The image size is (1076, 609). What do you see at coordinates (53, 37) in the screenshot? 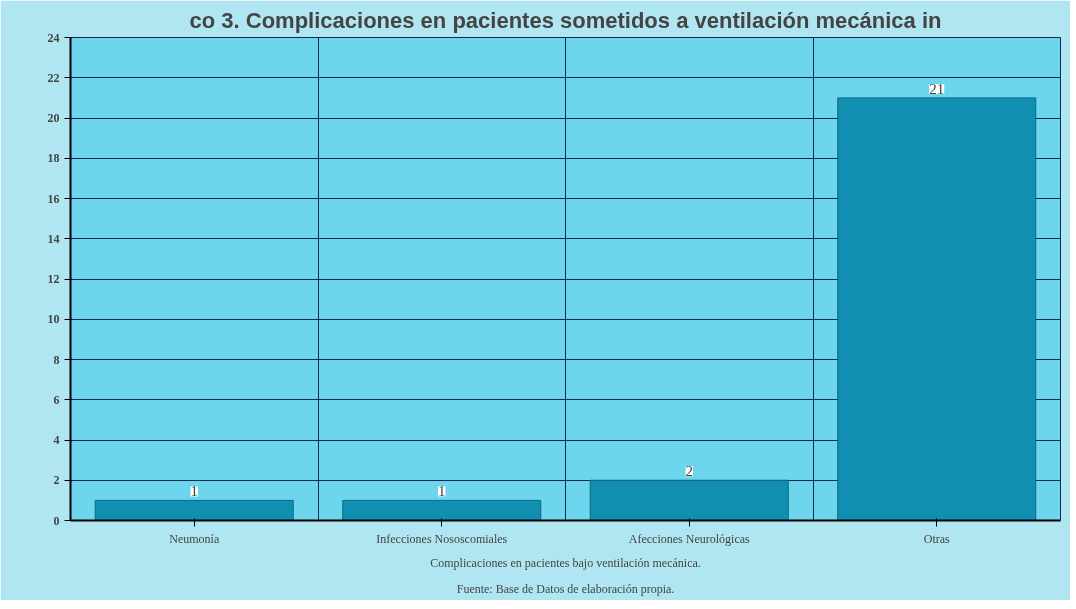
I see `y-tick-label: 24` at bounding box center [53, 37].